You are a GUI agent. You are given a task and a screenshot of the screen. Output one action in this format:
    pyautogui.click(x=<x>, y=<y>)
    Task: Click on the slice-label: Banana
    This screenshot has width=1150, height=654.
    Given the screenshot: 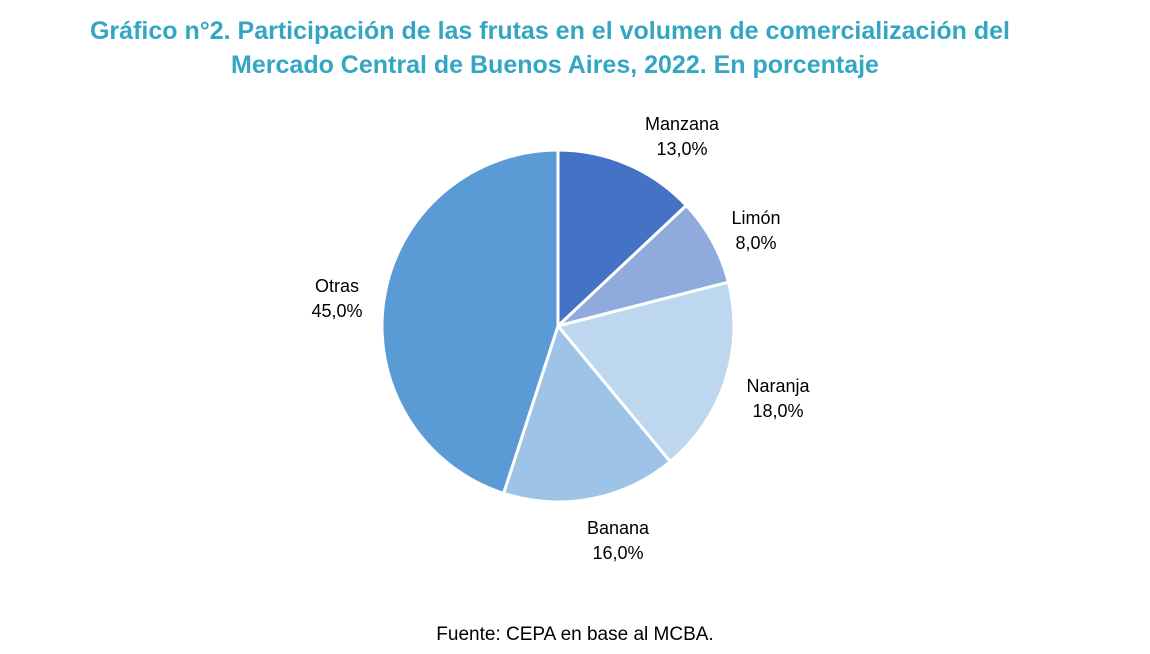 What is the action you would take?
    pyautogui.click(x=618, y=528)
    